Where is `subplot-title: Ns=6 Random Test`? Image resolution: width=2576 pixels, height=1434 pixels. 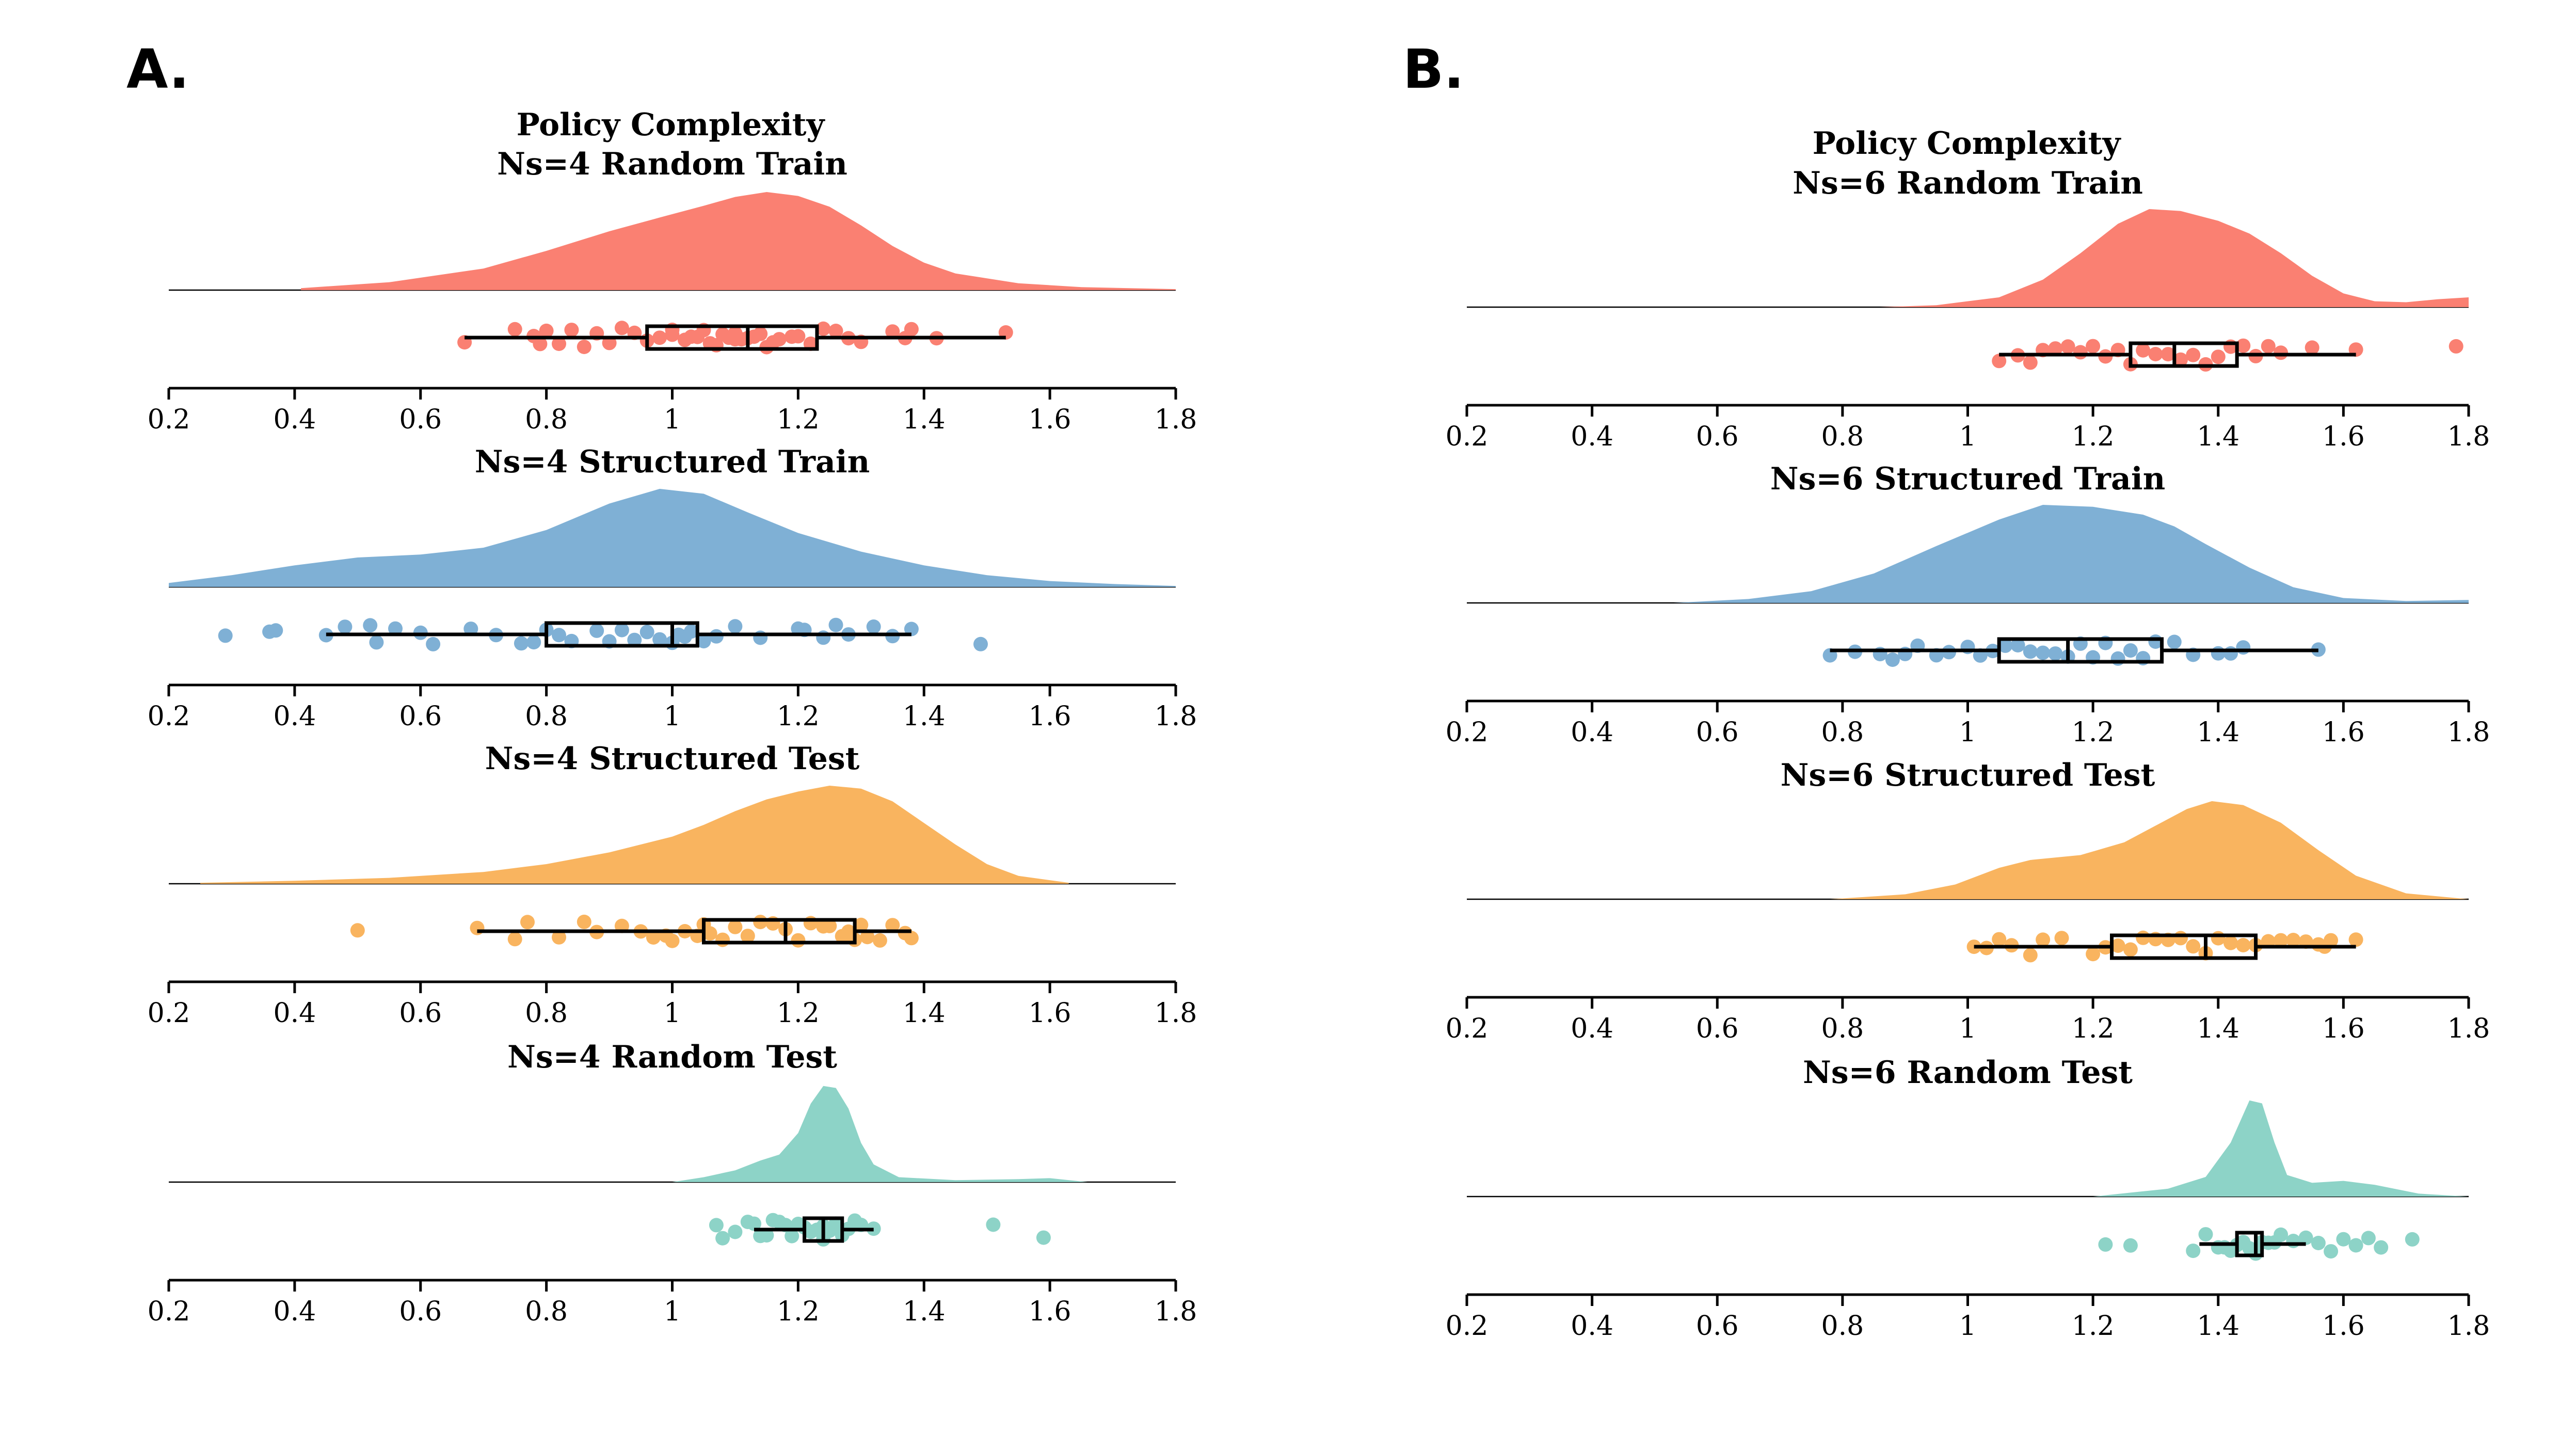 subplot-title: Ns=6 Random Test is located at coordinates (1968, 1073).